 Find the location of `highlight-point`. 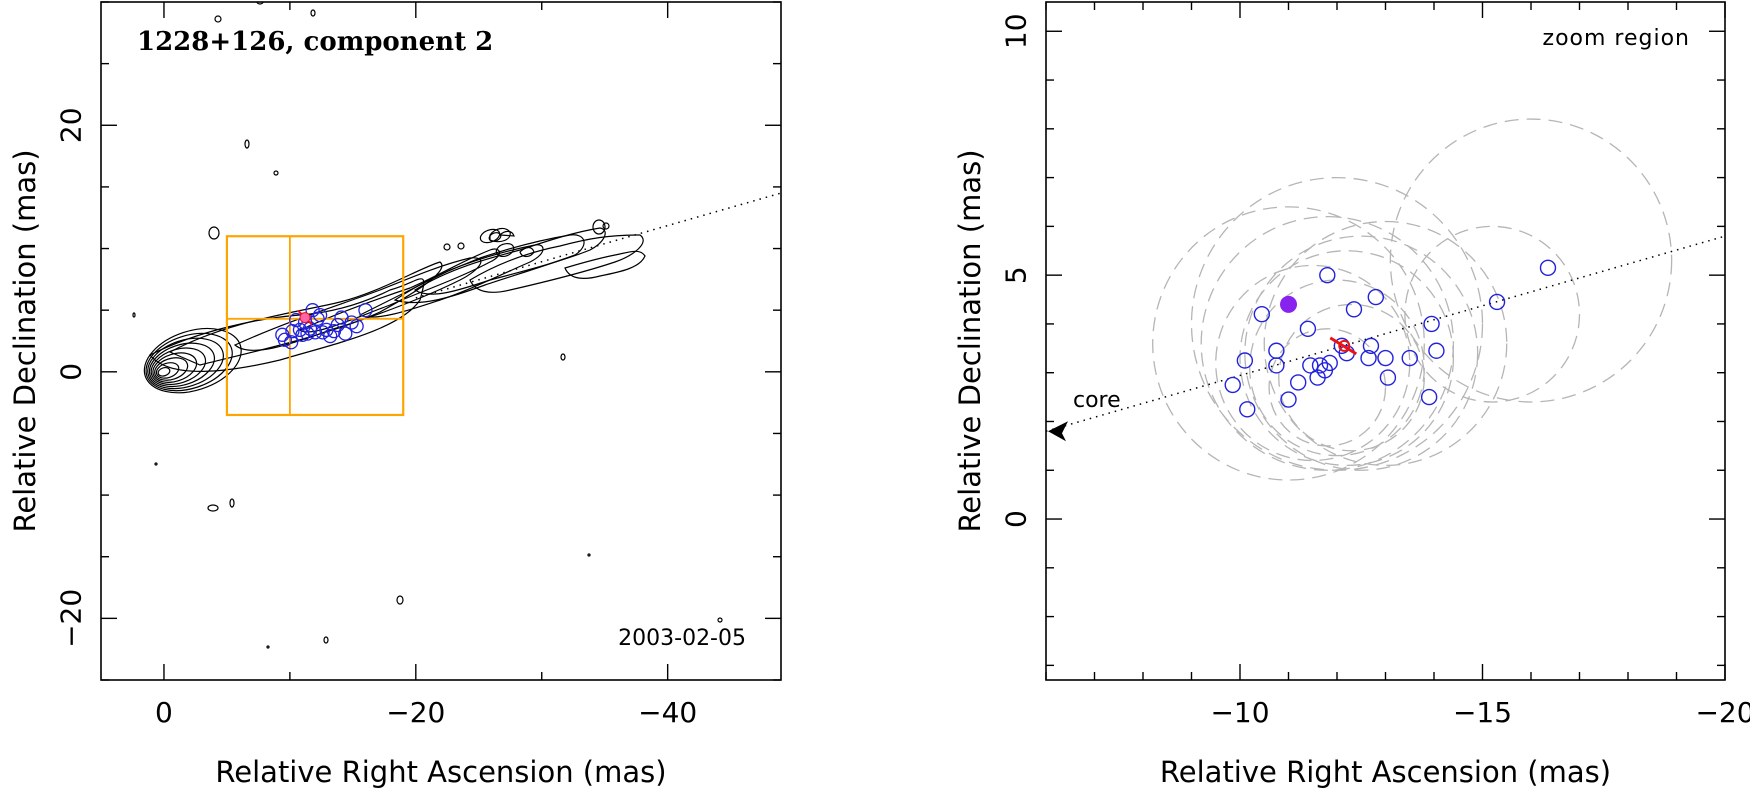

highlight-point is located at coordinates (1288, 304).